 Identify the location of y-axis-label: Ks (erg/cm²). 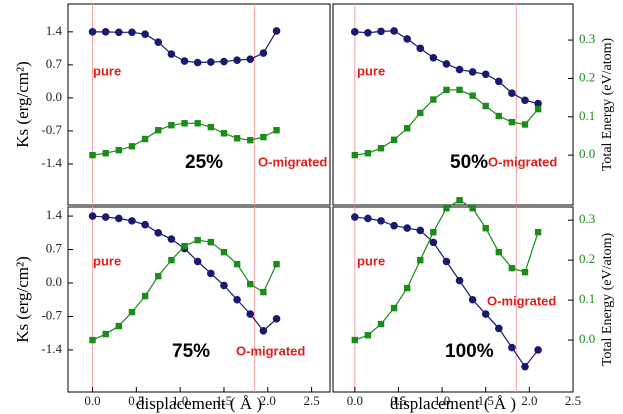
(22, 104).